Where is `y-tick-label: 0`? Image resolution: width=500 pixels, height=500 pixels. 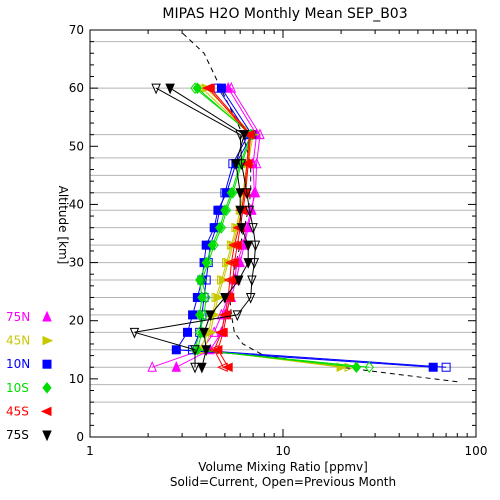 y-tick-label: 0 is located at coordinates (80, 437).